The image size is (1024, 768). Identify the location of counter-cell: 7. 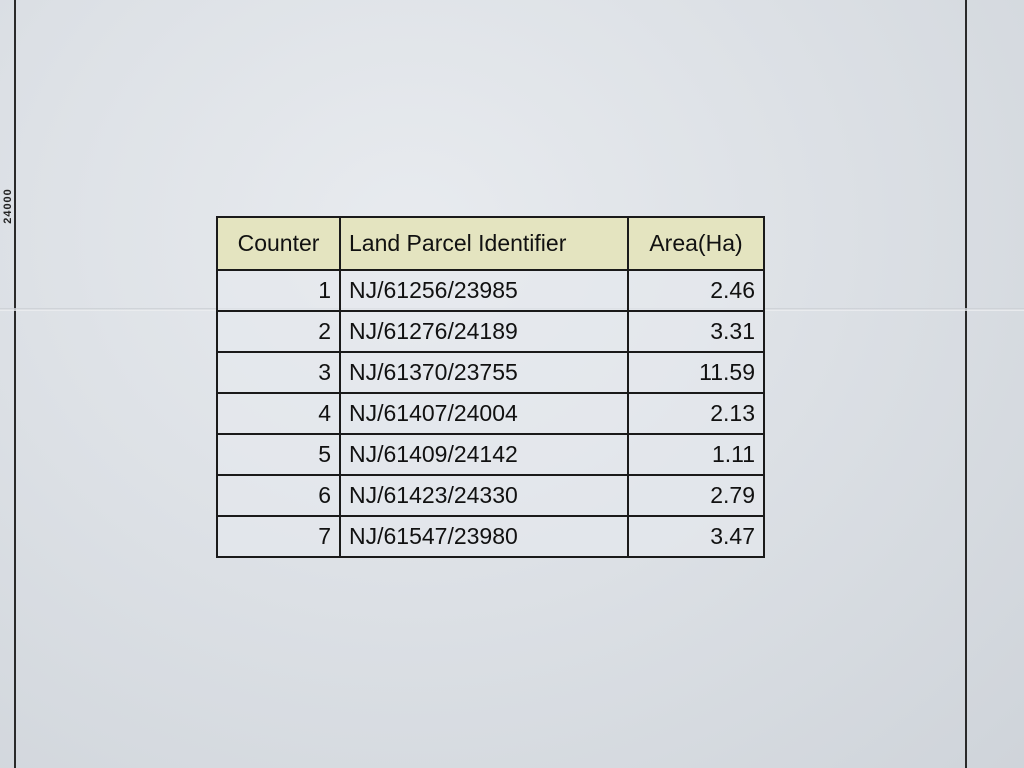
(278, 536).